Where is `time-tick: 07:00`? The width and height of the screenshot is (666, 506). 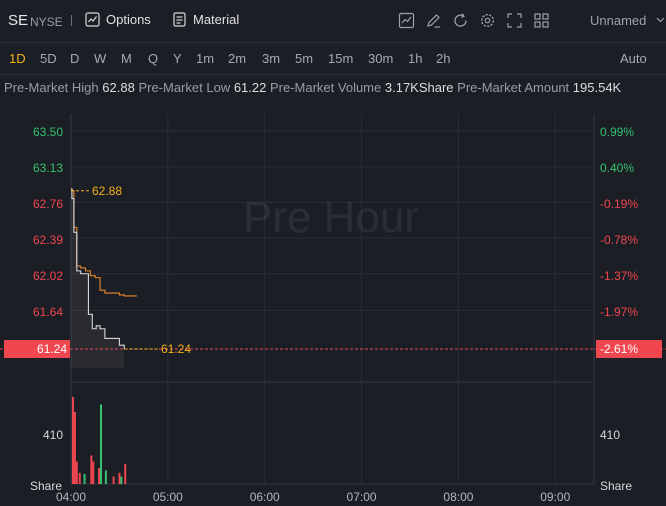 time-tick: 07:00 is located at coordinates (362, 497).